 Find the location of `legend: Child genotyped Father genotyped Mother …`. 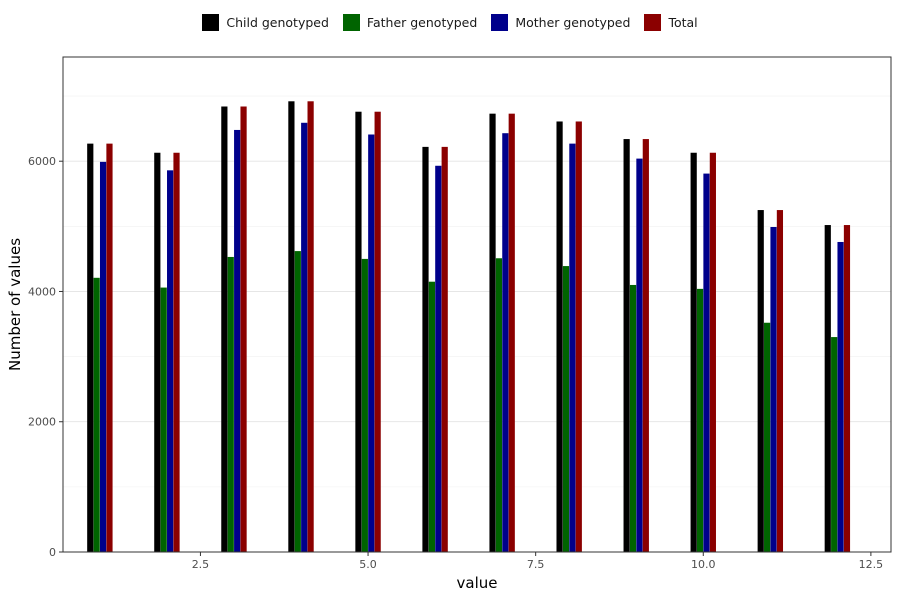

legend: Child genotyped Father genotyped Mother … is located at coordinates (450, 22).